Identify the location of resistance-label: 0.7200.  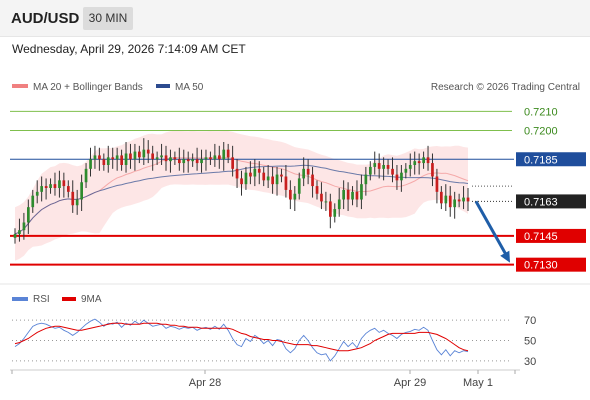
(541, 132).